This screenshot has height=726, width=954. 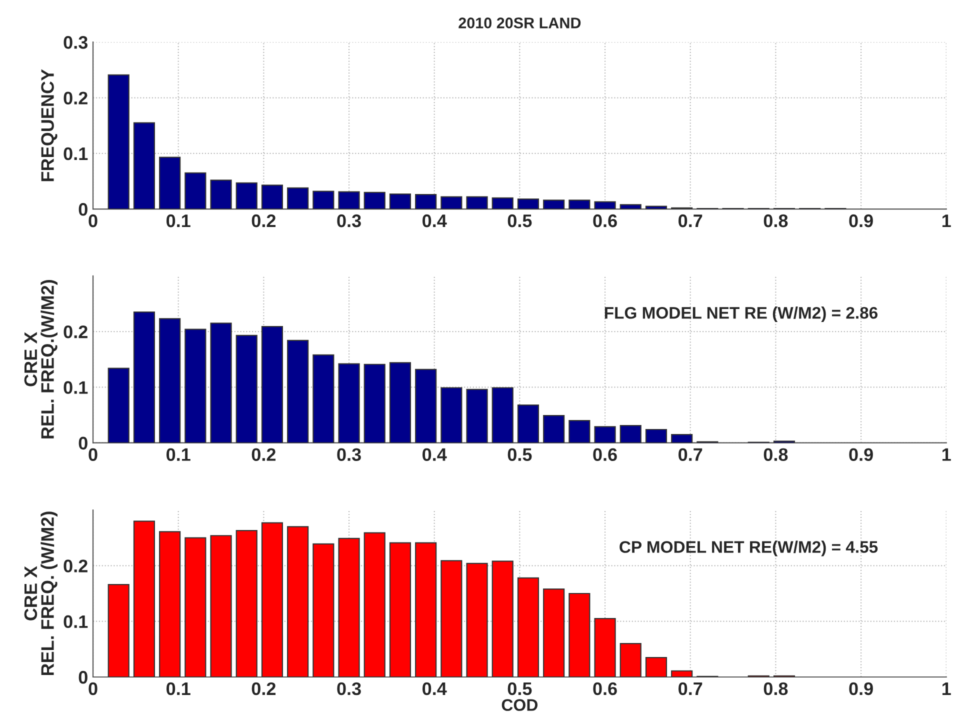 I want to click on annotation: FLG MODEL NET RE (W/M2) = 2.86, so click(x=741, y=314).